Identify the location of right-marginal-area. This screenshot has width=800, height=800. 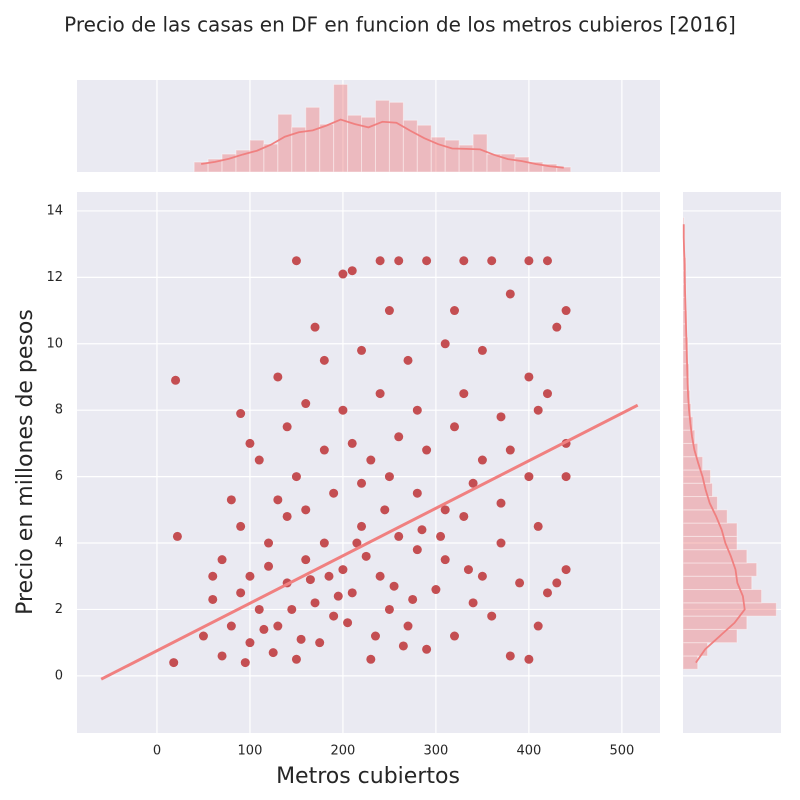
(732, 462).